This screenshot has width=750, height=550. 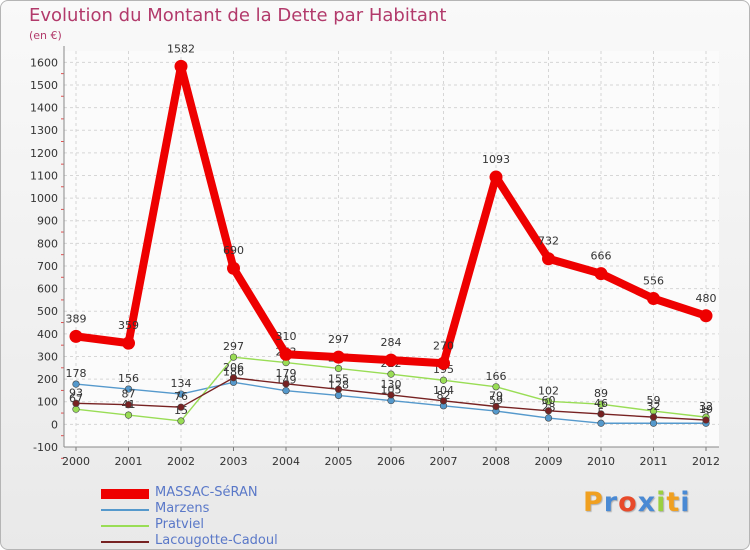 What do you see at coordinates (44, 175) in the screenshot?
I see `y-tick-label: 1100` at bounding box center [44, 175].